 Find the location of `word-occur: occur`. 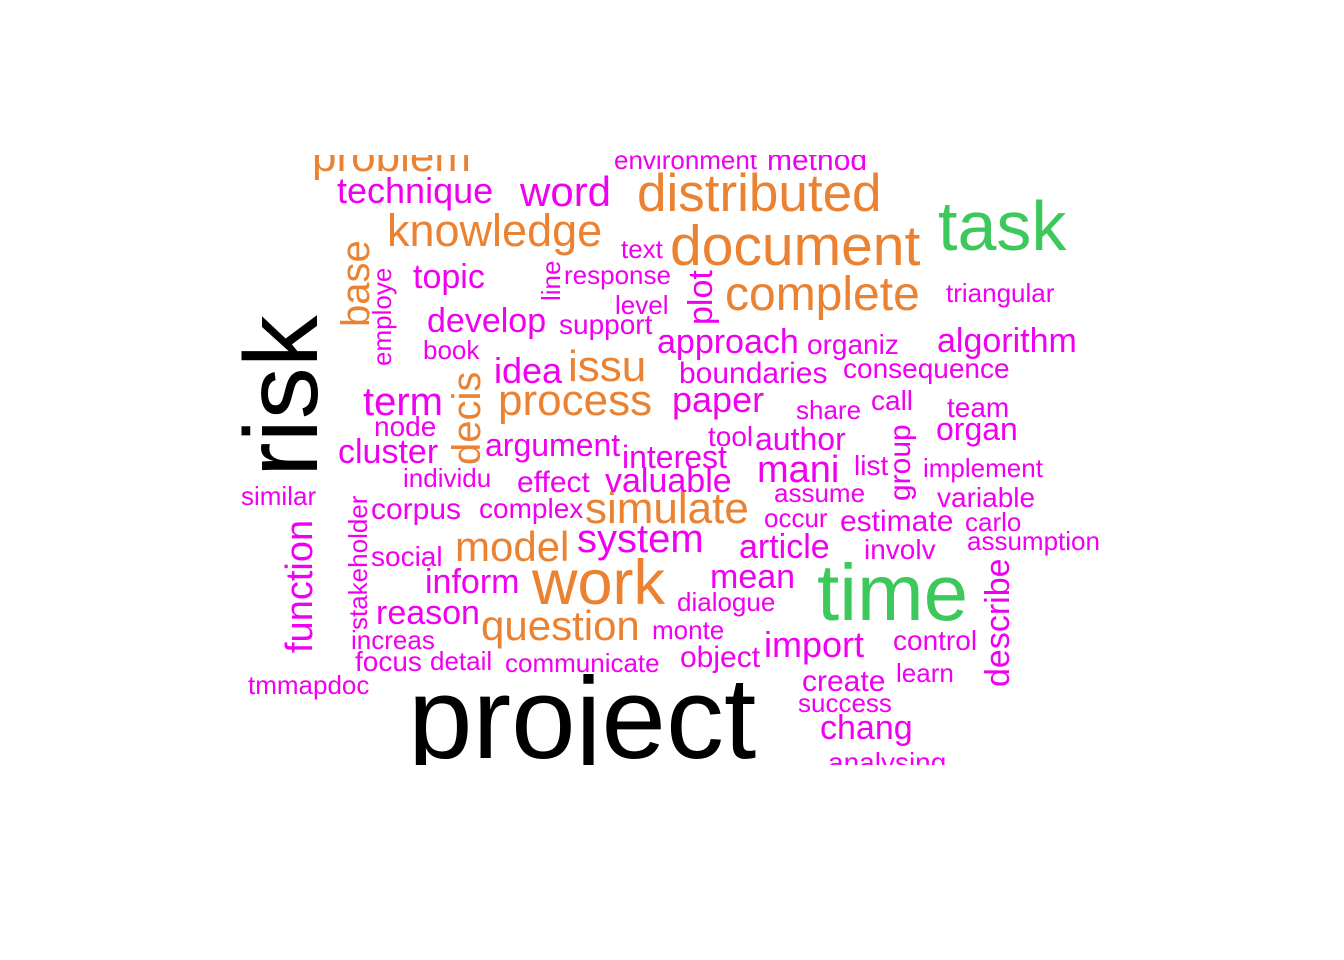

word-occur: occur is located at coordinates (796, 518).